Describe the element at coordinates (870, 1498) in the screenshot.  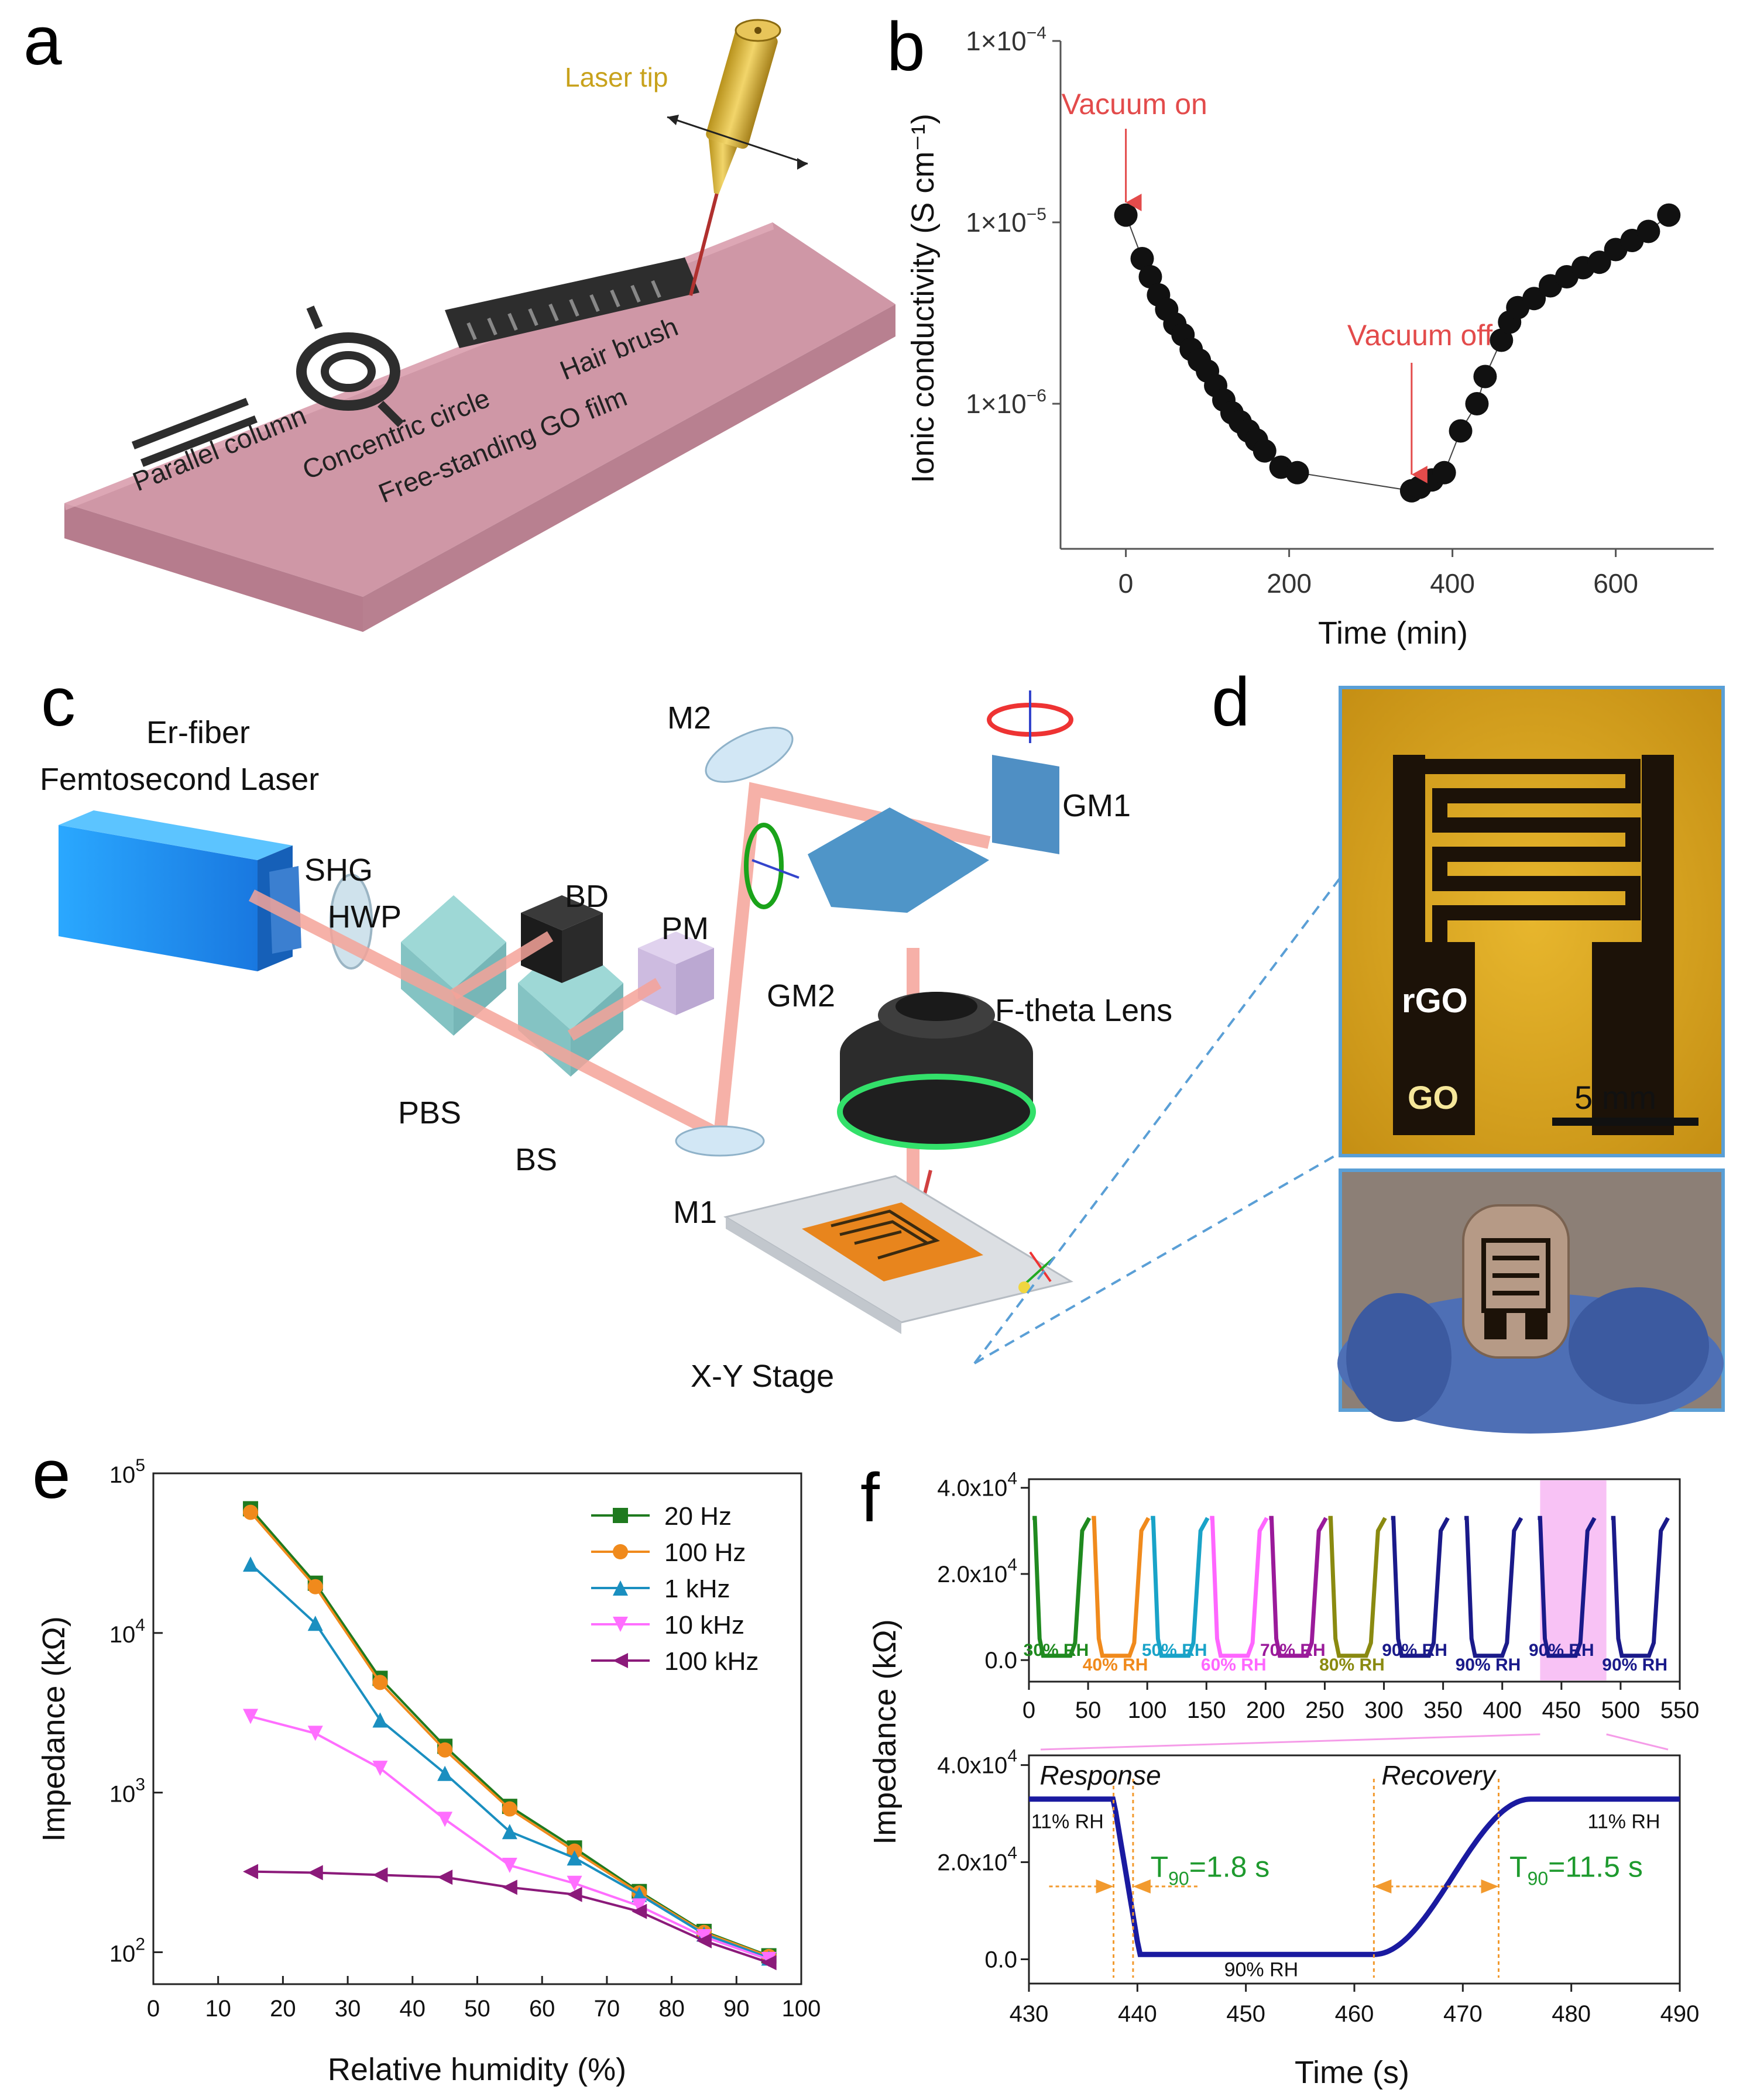
I see `panel-label-f: f` at that location.